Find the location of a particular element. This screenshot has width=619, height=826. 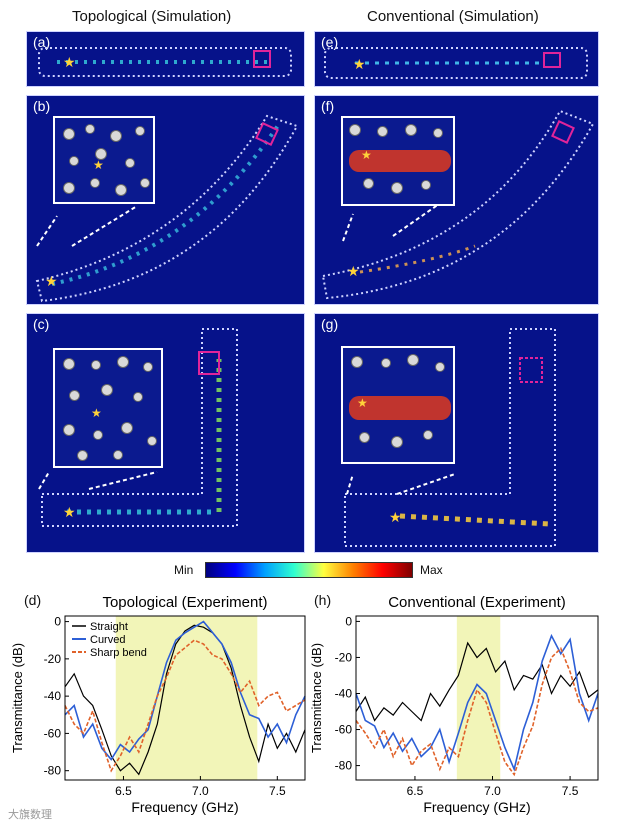

chart-h-shade-band is located at coordinates (478, 698).